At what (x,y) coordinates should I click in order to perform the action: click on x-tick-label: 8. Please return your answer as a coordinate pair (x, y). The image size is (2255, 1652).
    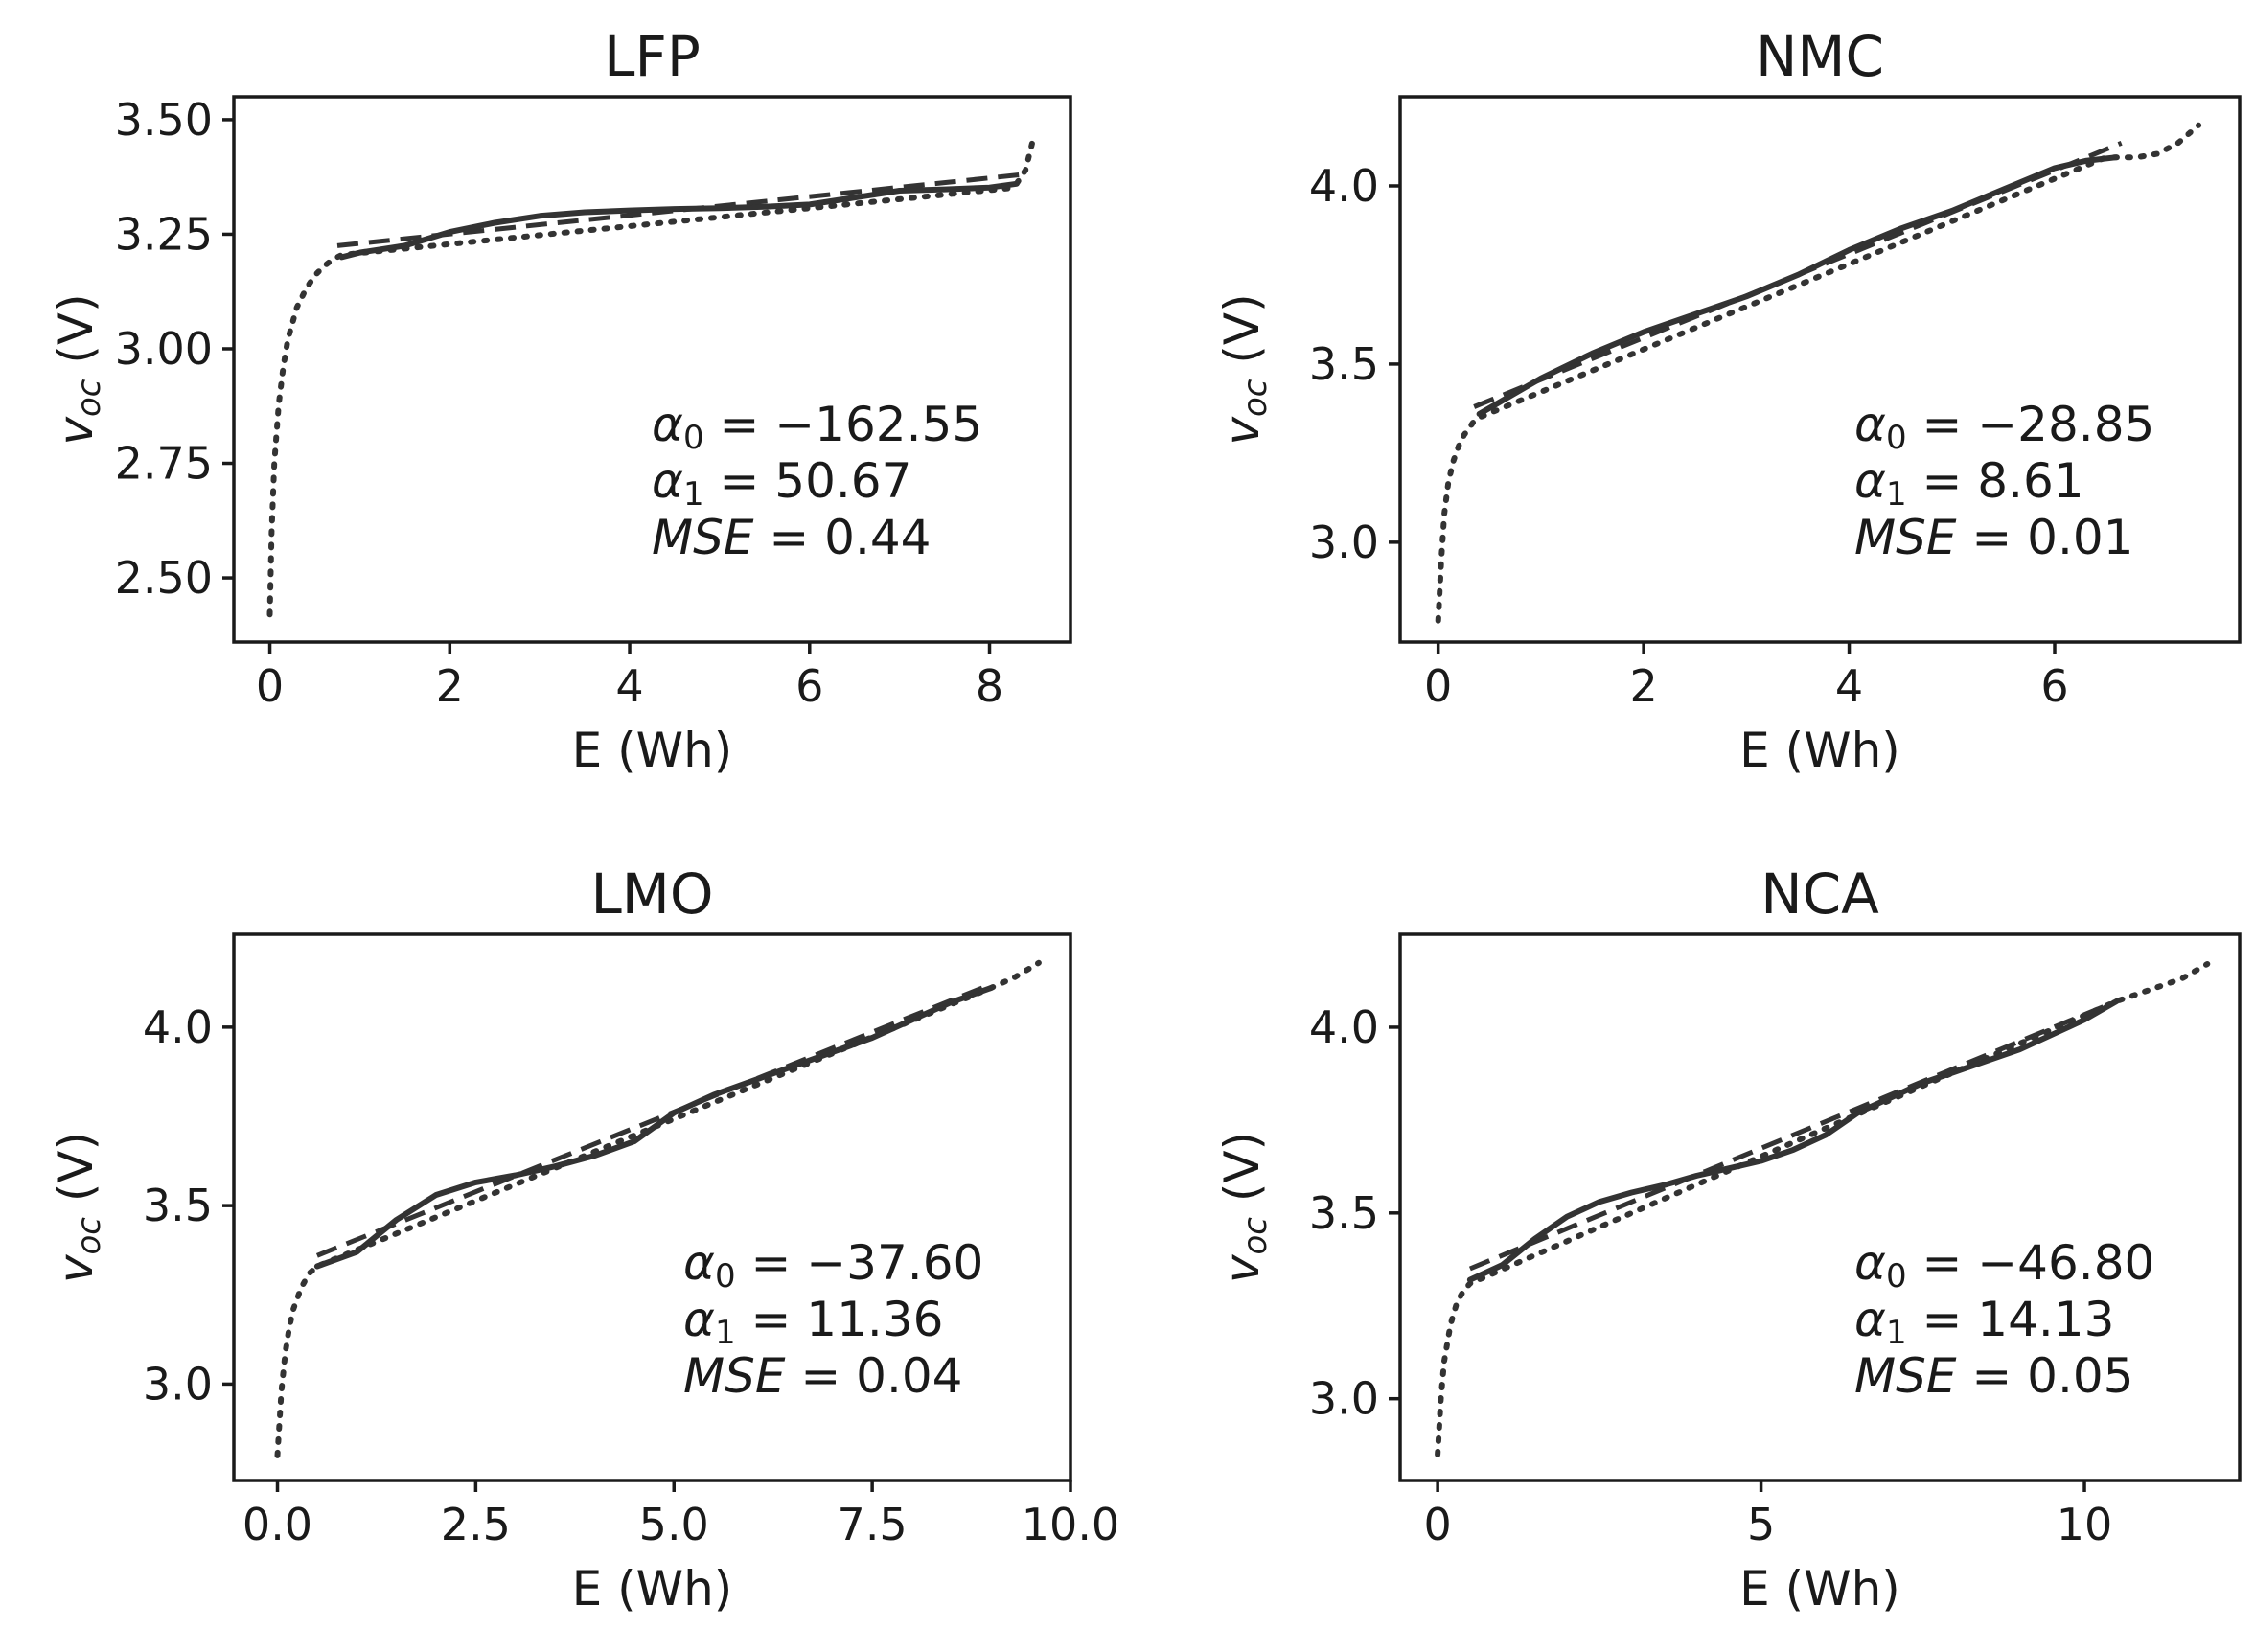
    Looking at the image, I should click on (989, 686).